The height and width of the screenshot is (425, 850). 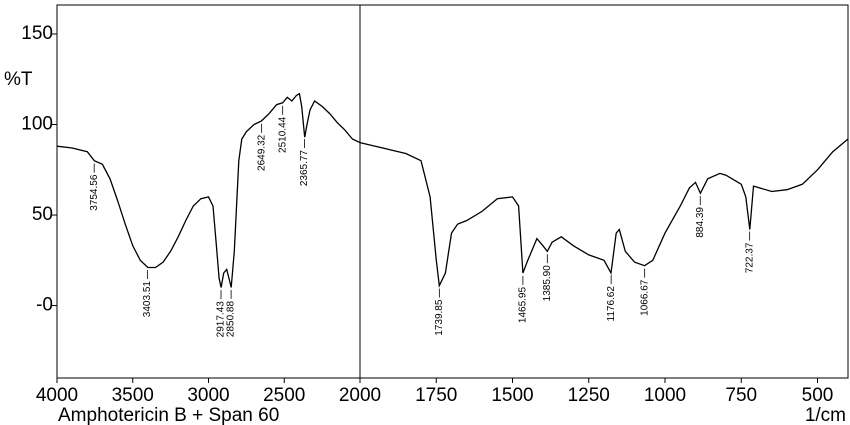 What do you see at coordinates (147, 299) in the screenshot?
I see `peak-label: 3403.51` at bounding box center [147, 299].